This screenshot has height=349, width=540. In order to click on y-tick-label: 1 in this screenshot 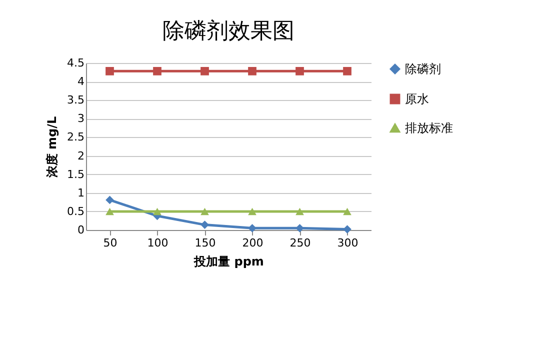, I will do `click(81, 193)`.